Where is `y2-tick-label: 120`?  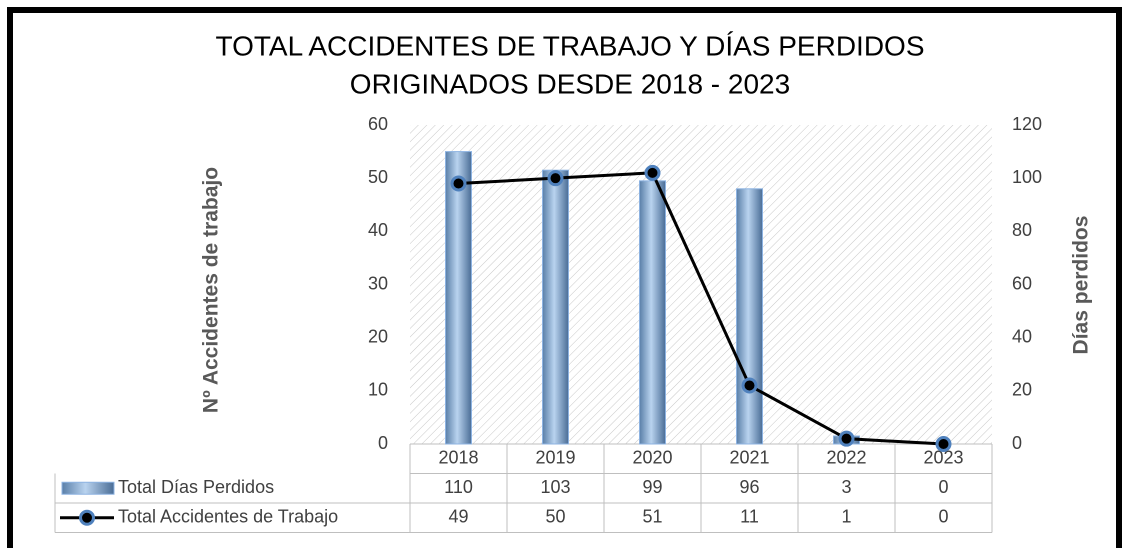 y2-tick-label: 120 is located at coordinates (1027, 124).